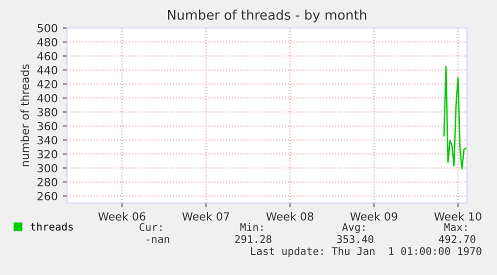  What do you see at coordinates (122, 216) in the screenshot?
I see `x-tick-label: Week 06` at bounding box center [122, 216].